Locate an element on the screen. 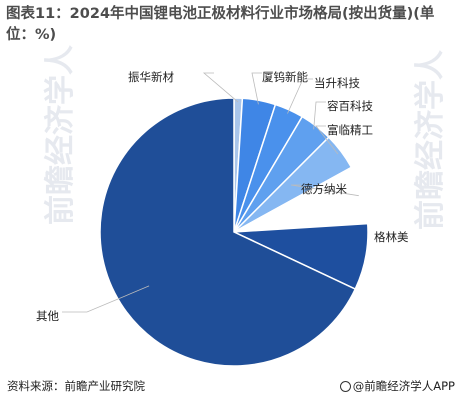 The image size is (463, 407). slice-label-6: 德方纳米 is located at coordinates (324, 189).